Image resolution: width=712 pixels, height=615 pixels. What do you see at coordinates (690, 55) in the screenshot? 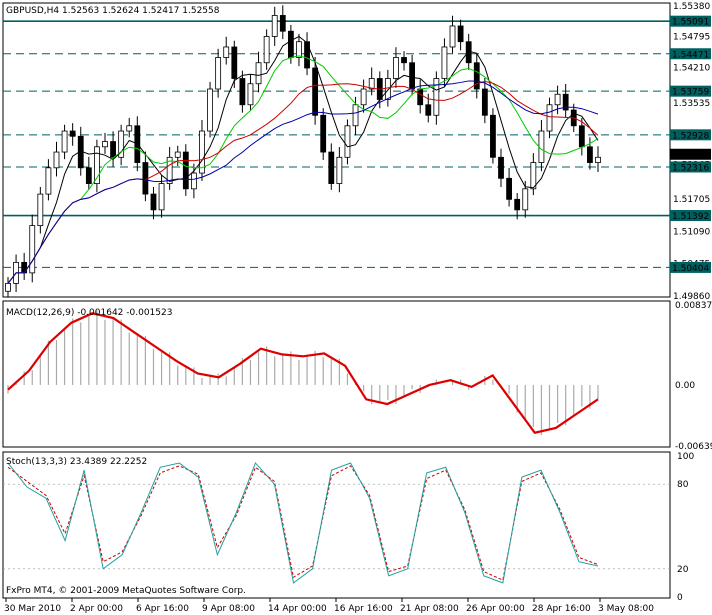
I see `level-label: 1.54471` at bounding box center [690, 55].